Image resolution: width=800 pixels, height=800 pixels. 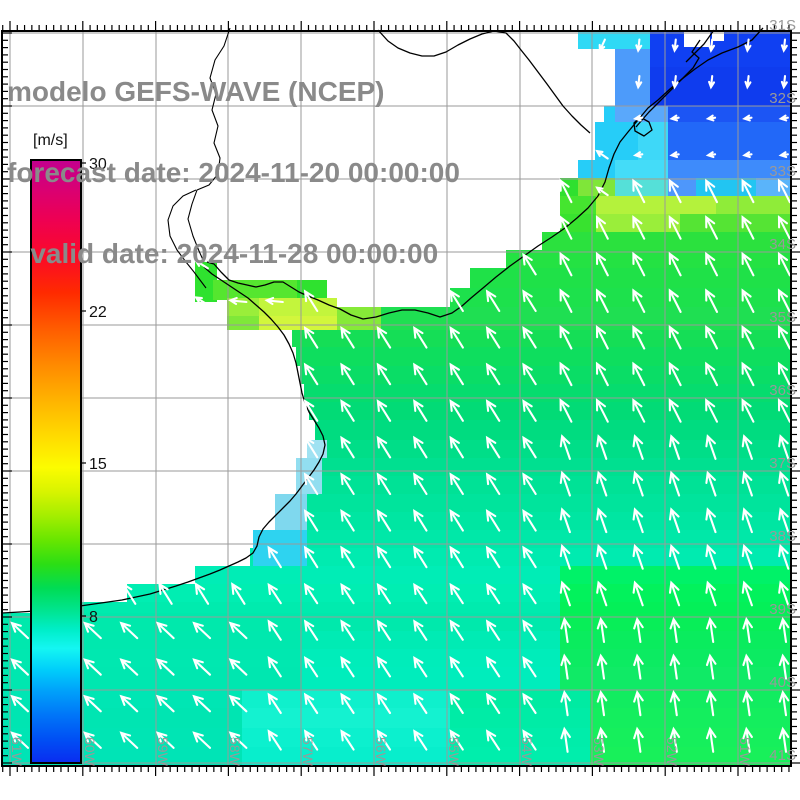 What do you see at coordinates (782, 390) in the screenshot?
I see `latitude-label: 36S` at bounding box center [782, 390].